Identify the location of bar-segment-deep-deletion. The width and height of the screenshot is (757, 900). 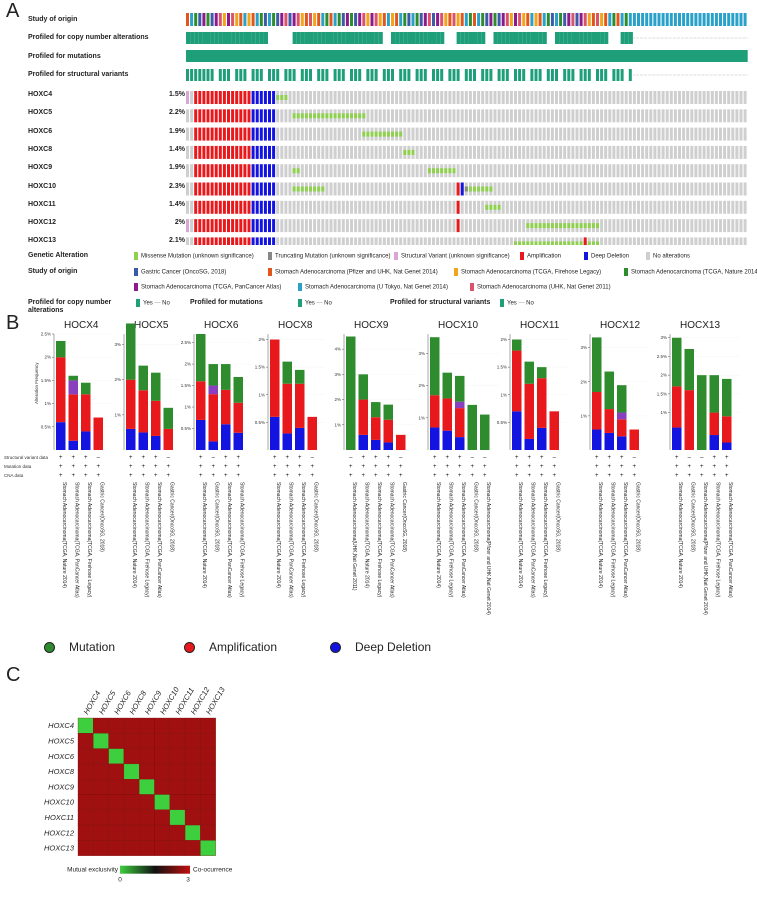
(677, 438).